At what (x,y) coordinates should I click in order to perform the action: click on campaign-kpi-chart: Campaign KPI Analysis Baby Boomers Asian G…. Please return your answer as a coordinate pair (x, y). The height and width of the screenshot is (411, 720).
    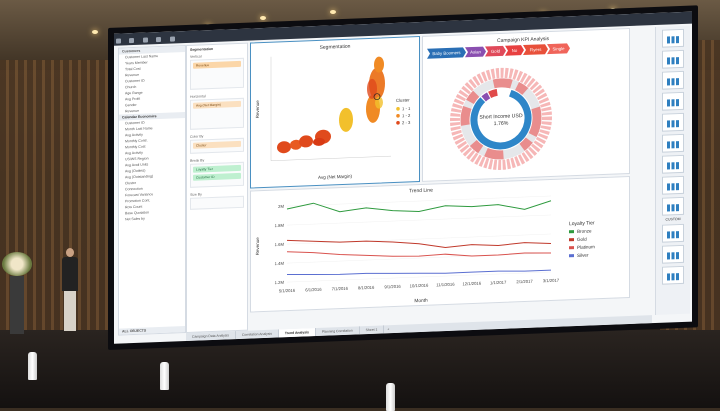
    Looking at the image, I should click on (526, 104).